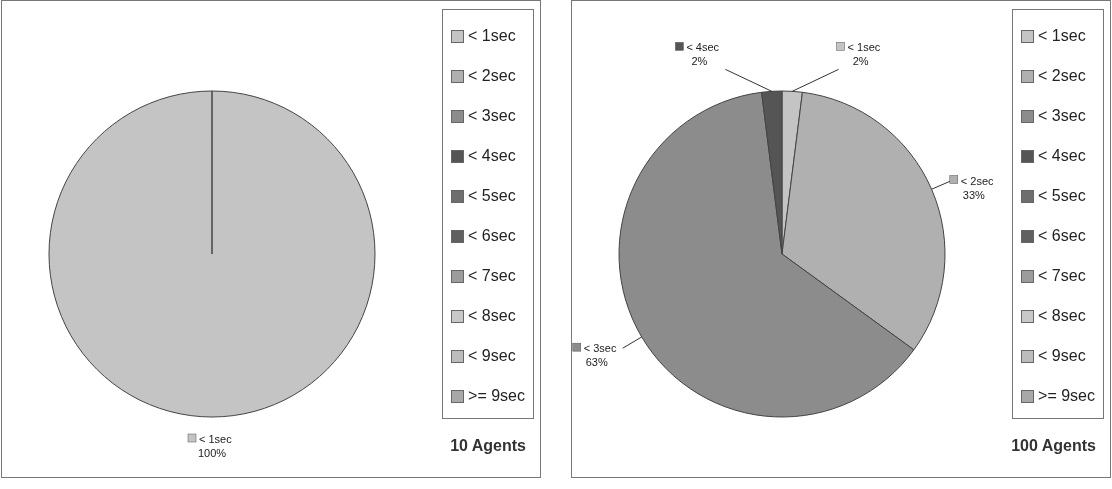  What do you see at coordinates (1062, 75) in the screenshot?
I see `category-label: < 2sec` at bounding box center [1062, 75].